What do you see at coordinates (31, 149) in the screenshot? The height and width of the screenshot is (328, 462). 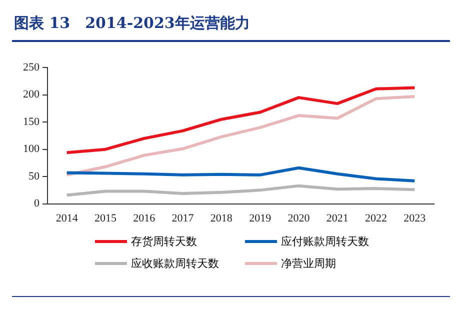 I see `y-tick-label: 100` at bounding box center [31, 149].